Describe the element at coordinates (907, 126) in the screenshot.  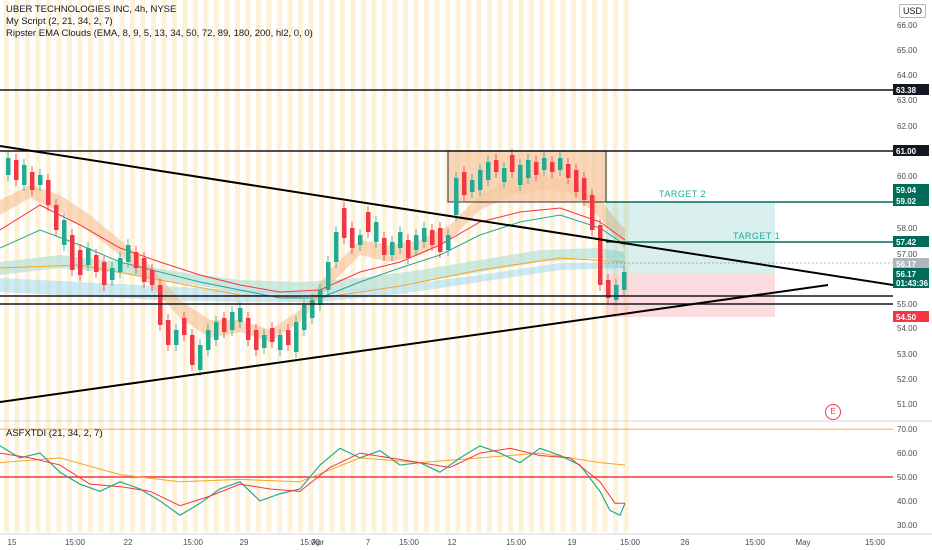
I see `price-tick-label: 62.00` at that location.